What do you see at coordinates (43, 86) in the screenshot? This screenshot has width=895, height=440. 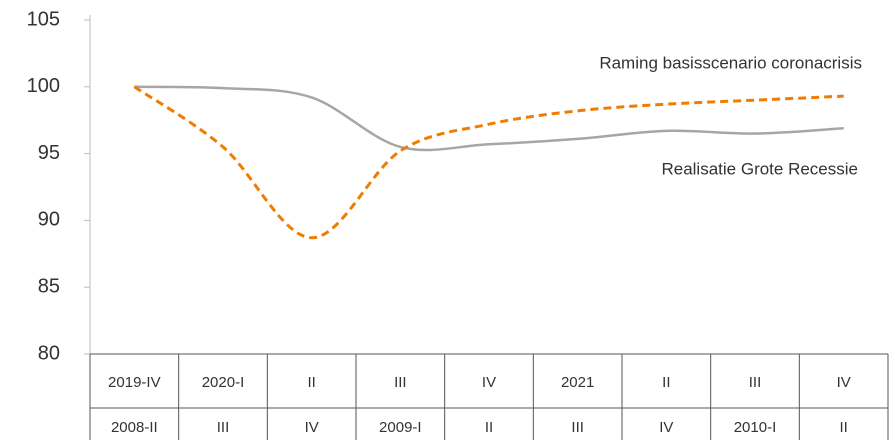 I see `y-tick-label: 100` at bounding box center [43, 86].